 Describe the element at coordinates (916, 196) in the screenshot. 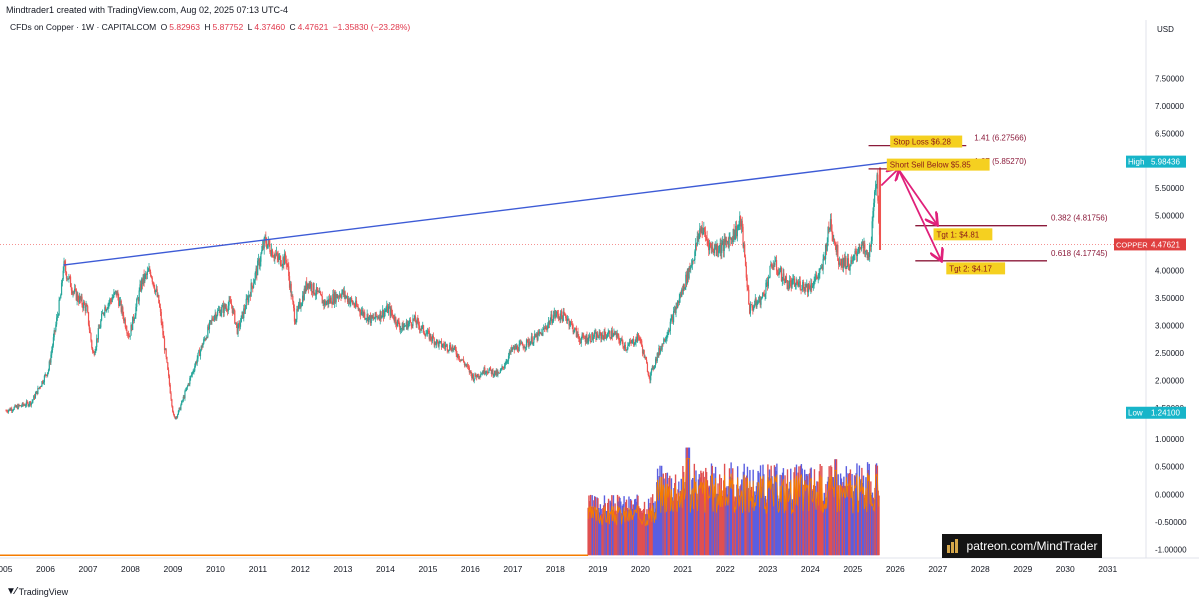

I see `trade-arrow` at that location.